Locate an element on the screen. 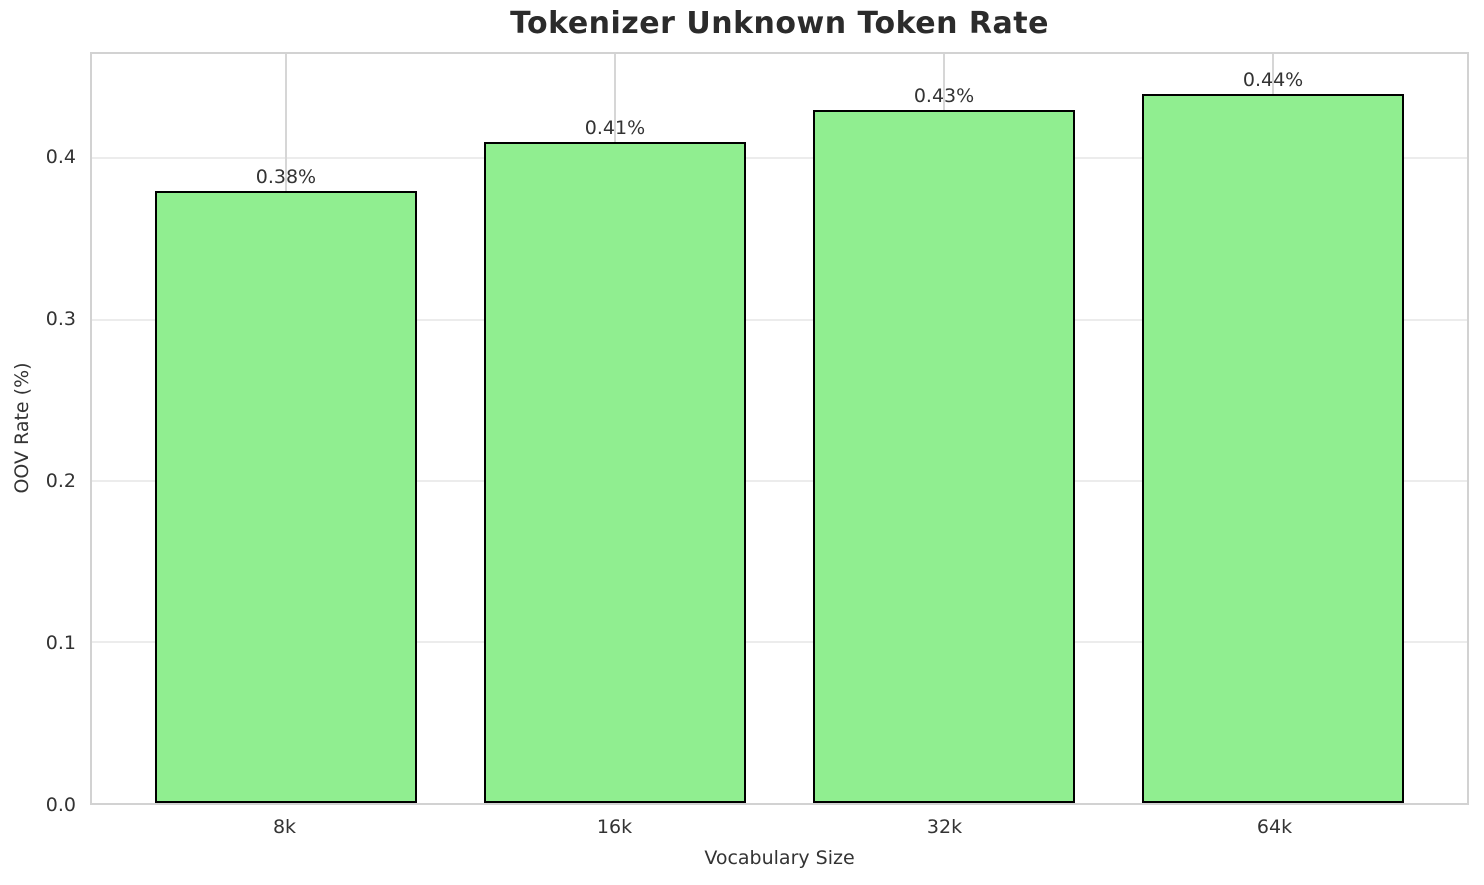 The image size is (1484, 885). bar-16k: 0.41% is located at coordinates (615, 460).